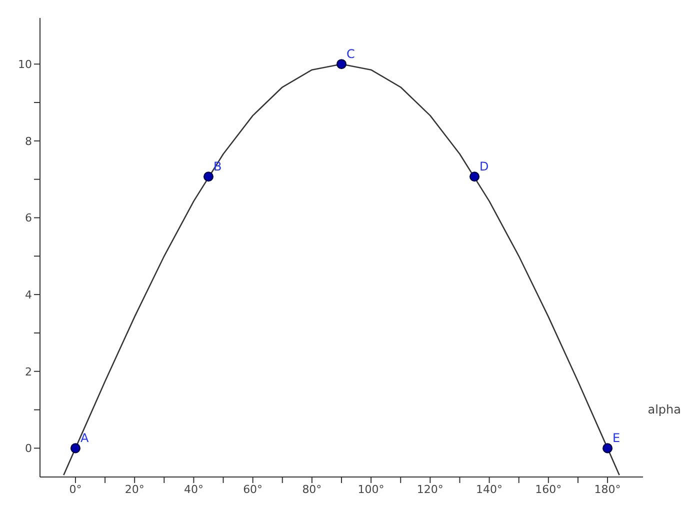 The height and width of the screenshot is (525, 690). Describe the element at coordinates (371, 489) in the screenshot. I see `x-tick-label: 100°` at that location.